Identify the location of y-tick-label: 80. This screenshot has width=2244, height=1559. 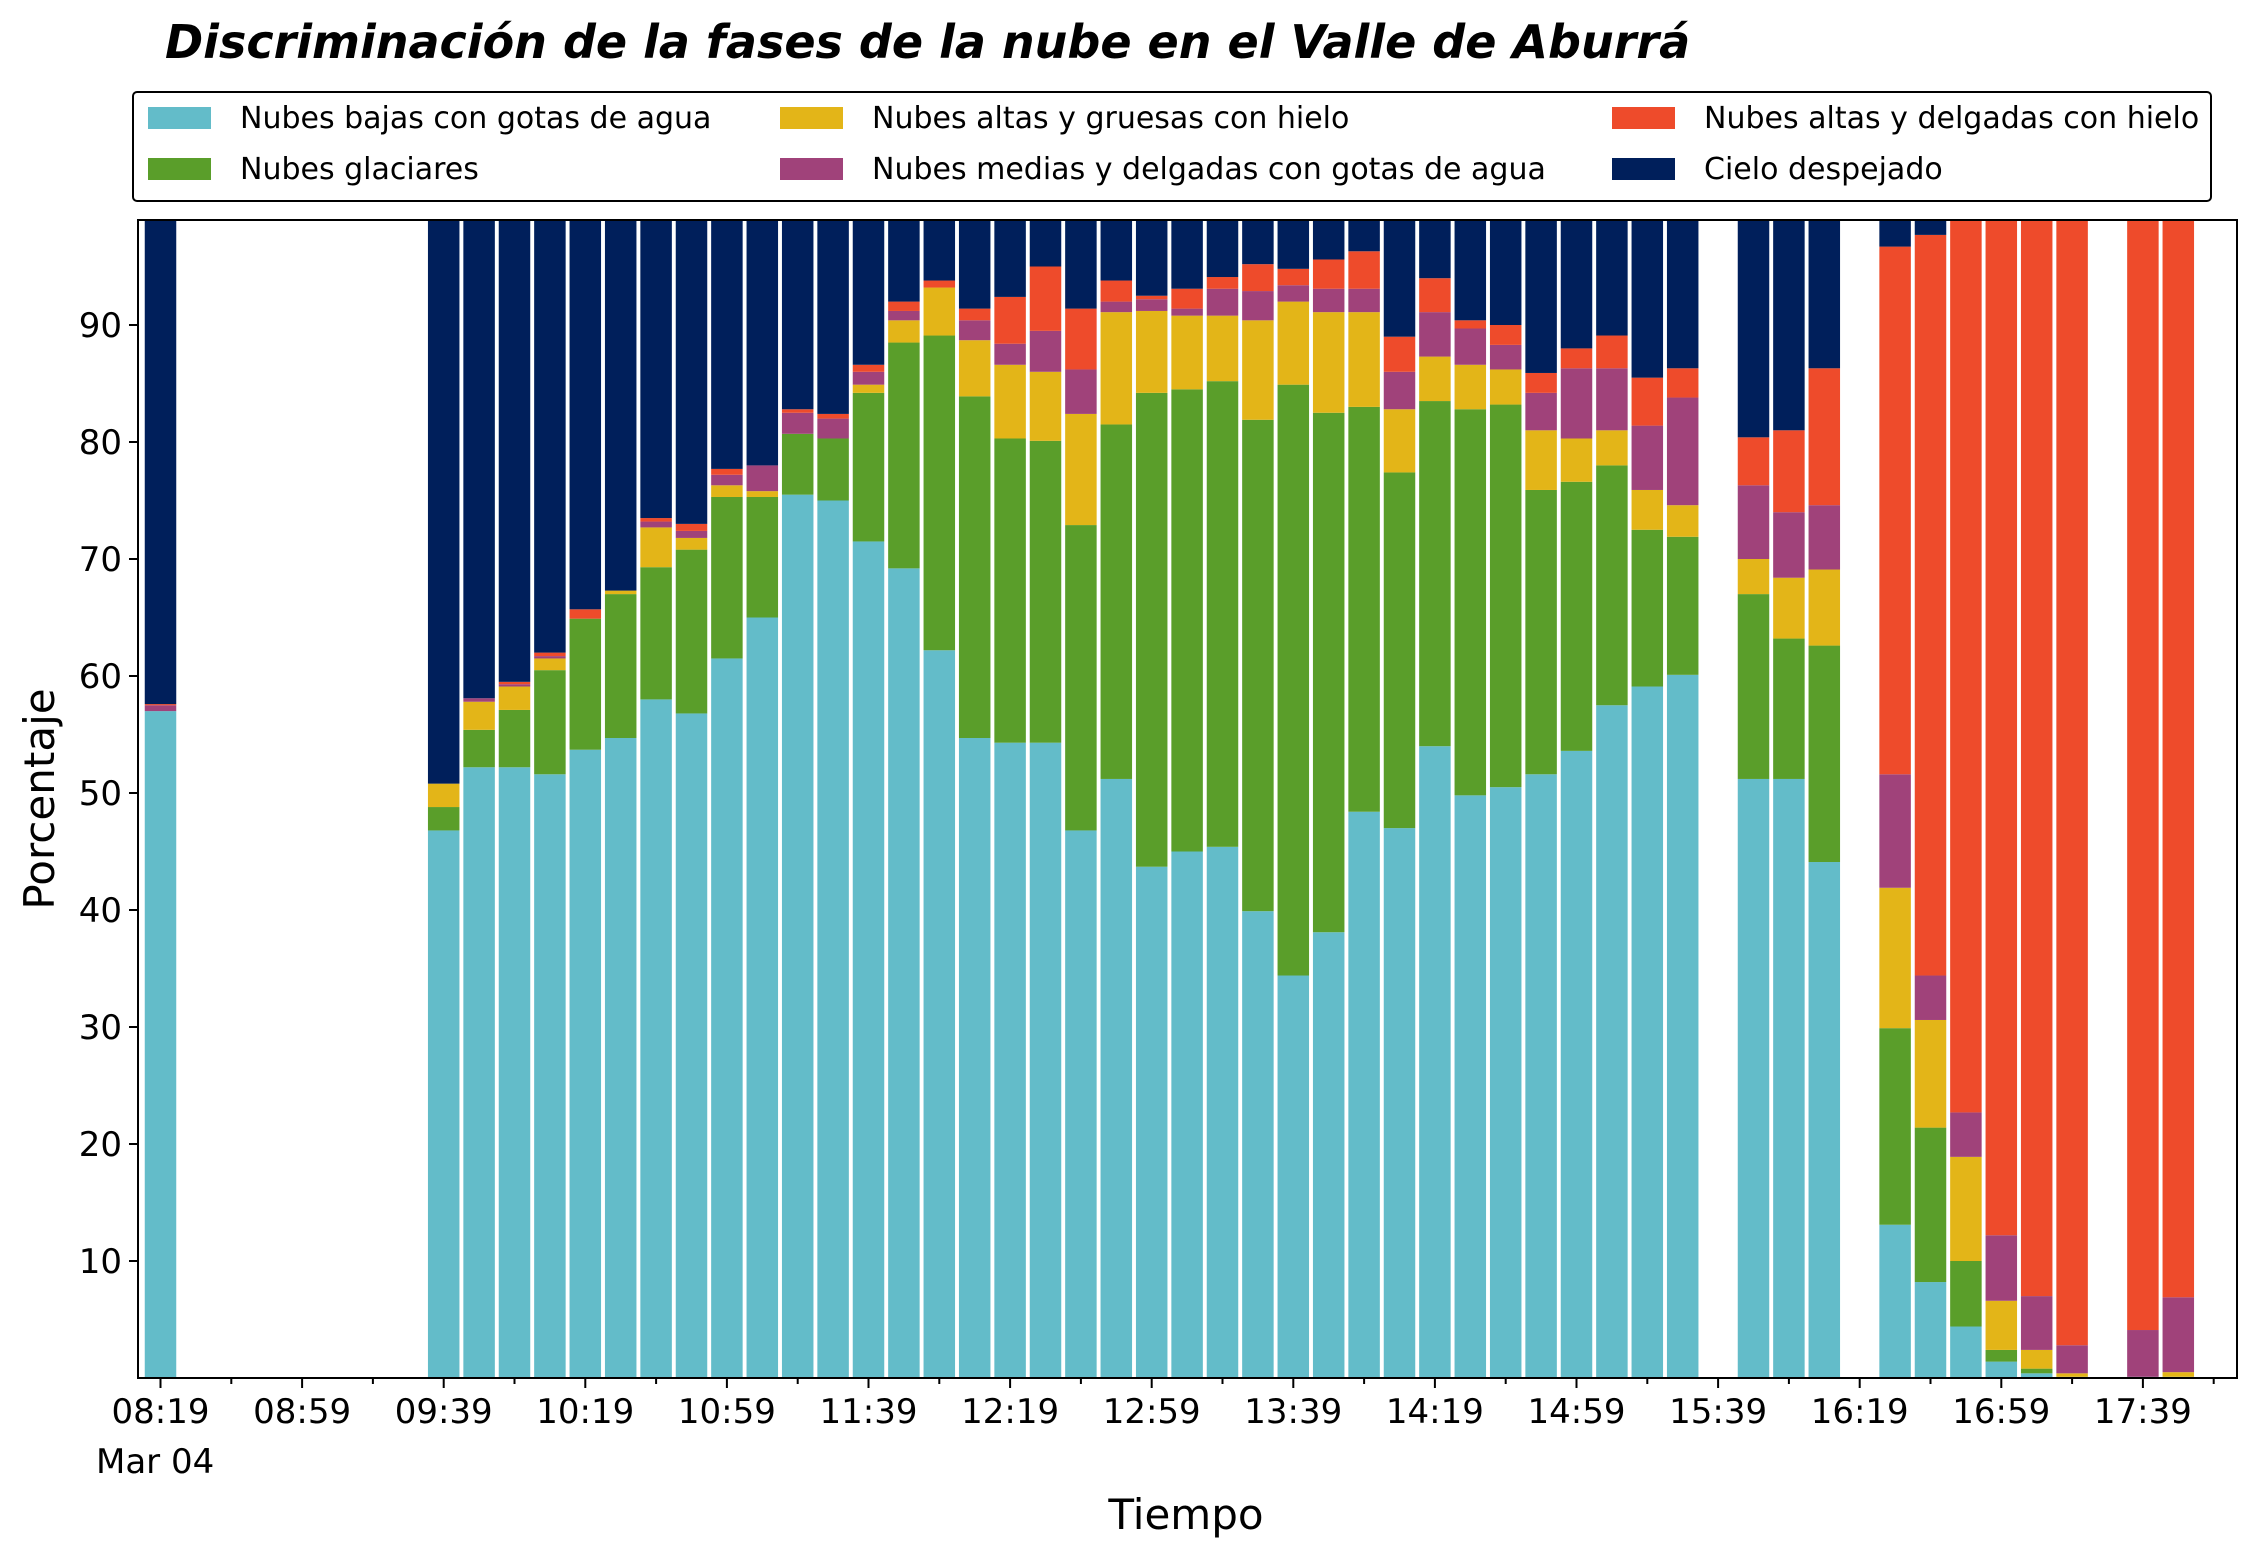
(100, 443).